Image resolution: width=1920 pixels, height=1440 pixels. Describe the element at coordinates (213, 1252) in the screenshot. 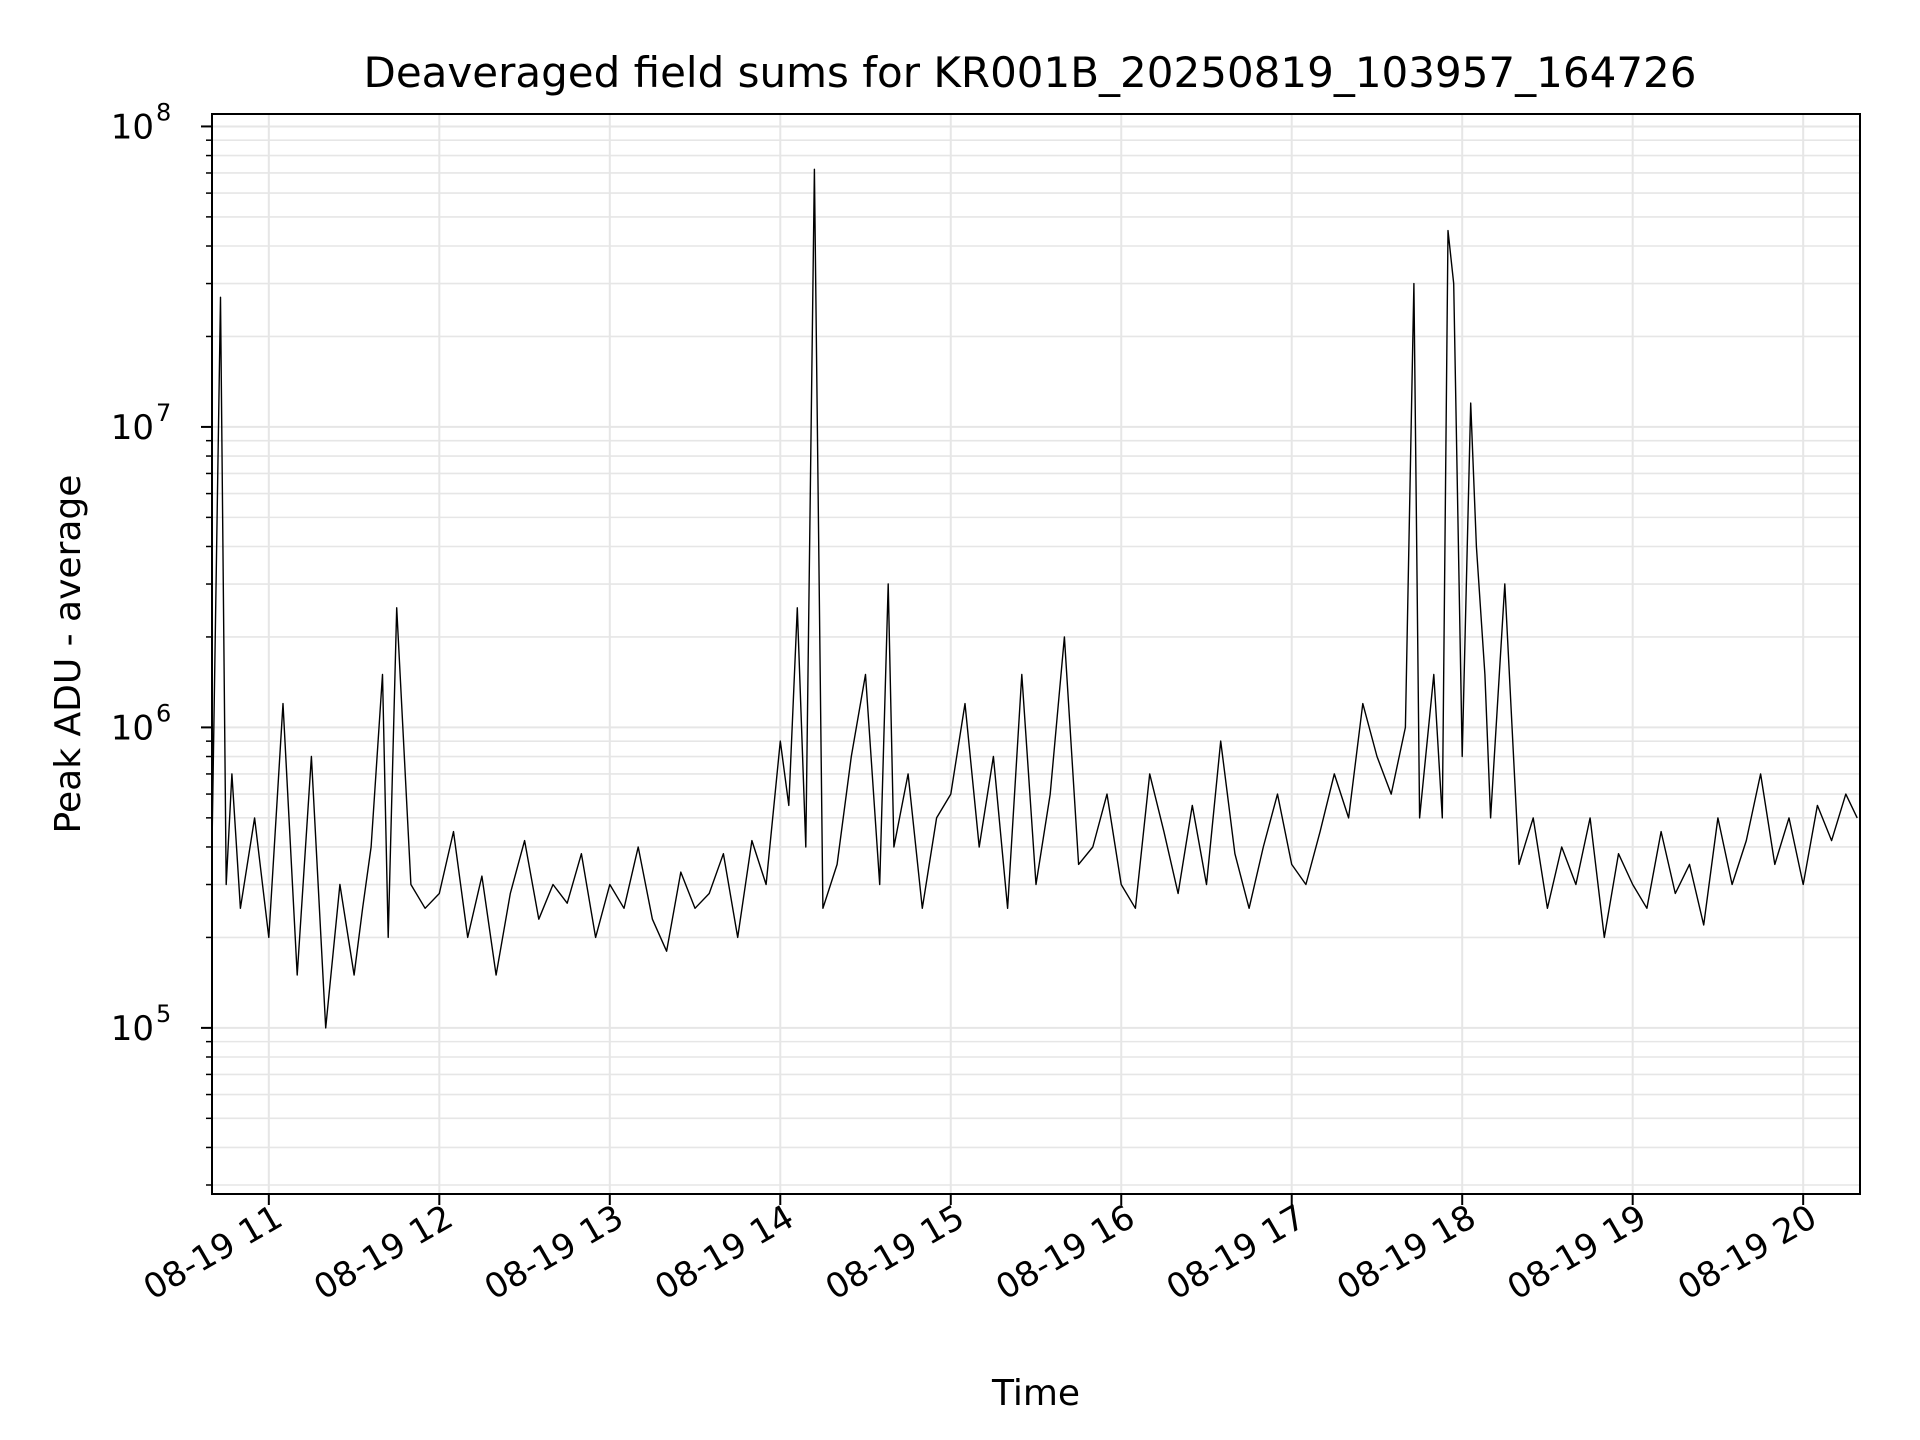

I see `x-tick-label: 08-19 11` at that location.